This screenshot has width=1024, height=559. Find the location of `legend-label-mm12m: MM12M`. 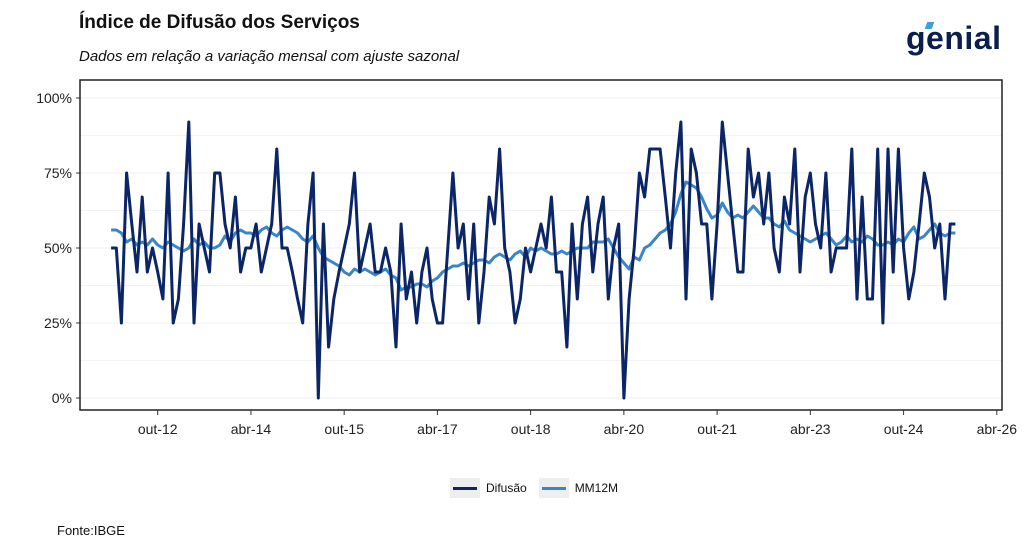

legend-label-mm12m: MM12M is located at coordinates (596, 488).